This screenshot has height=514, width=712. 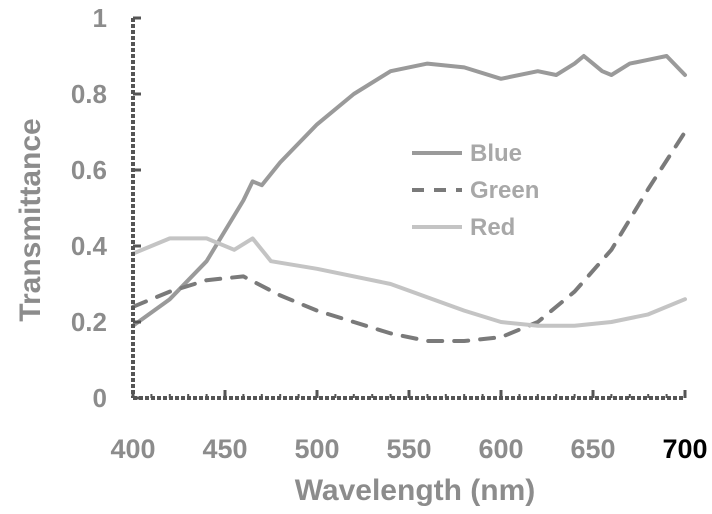 I want to click on y-tick-label: 0.8, so click(x=89, y=94).